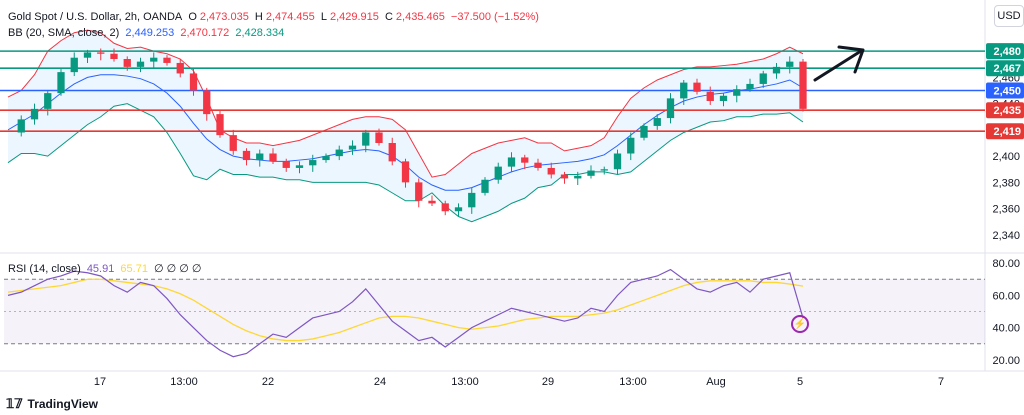 This screenshot has height=415, width=1024. Describe the element at coordinates (100, 269) in the screenshot. I see `rsi-value: 45.91` at that location.